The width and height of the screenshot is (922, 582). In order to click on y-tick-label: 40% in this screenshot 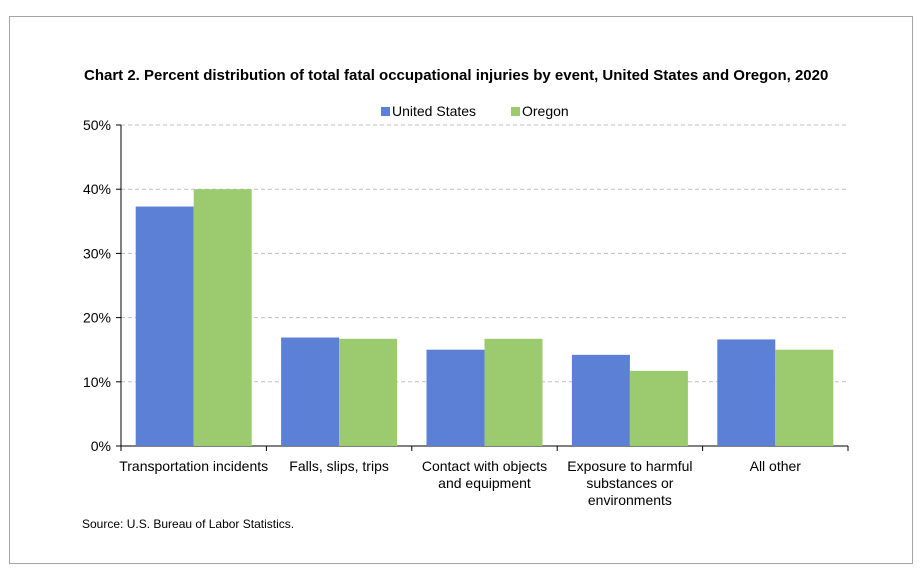, I will do `click(97, 189)`.